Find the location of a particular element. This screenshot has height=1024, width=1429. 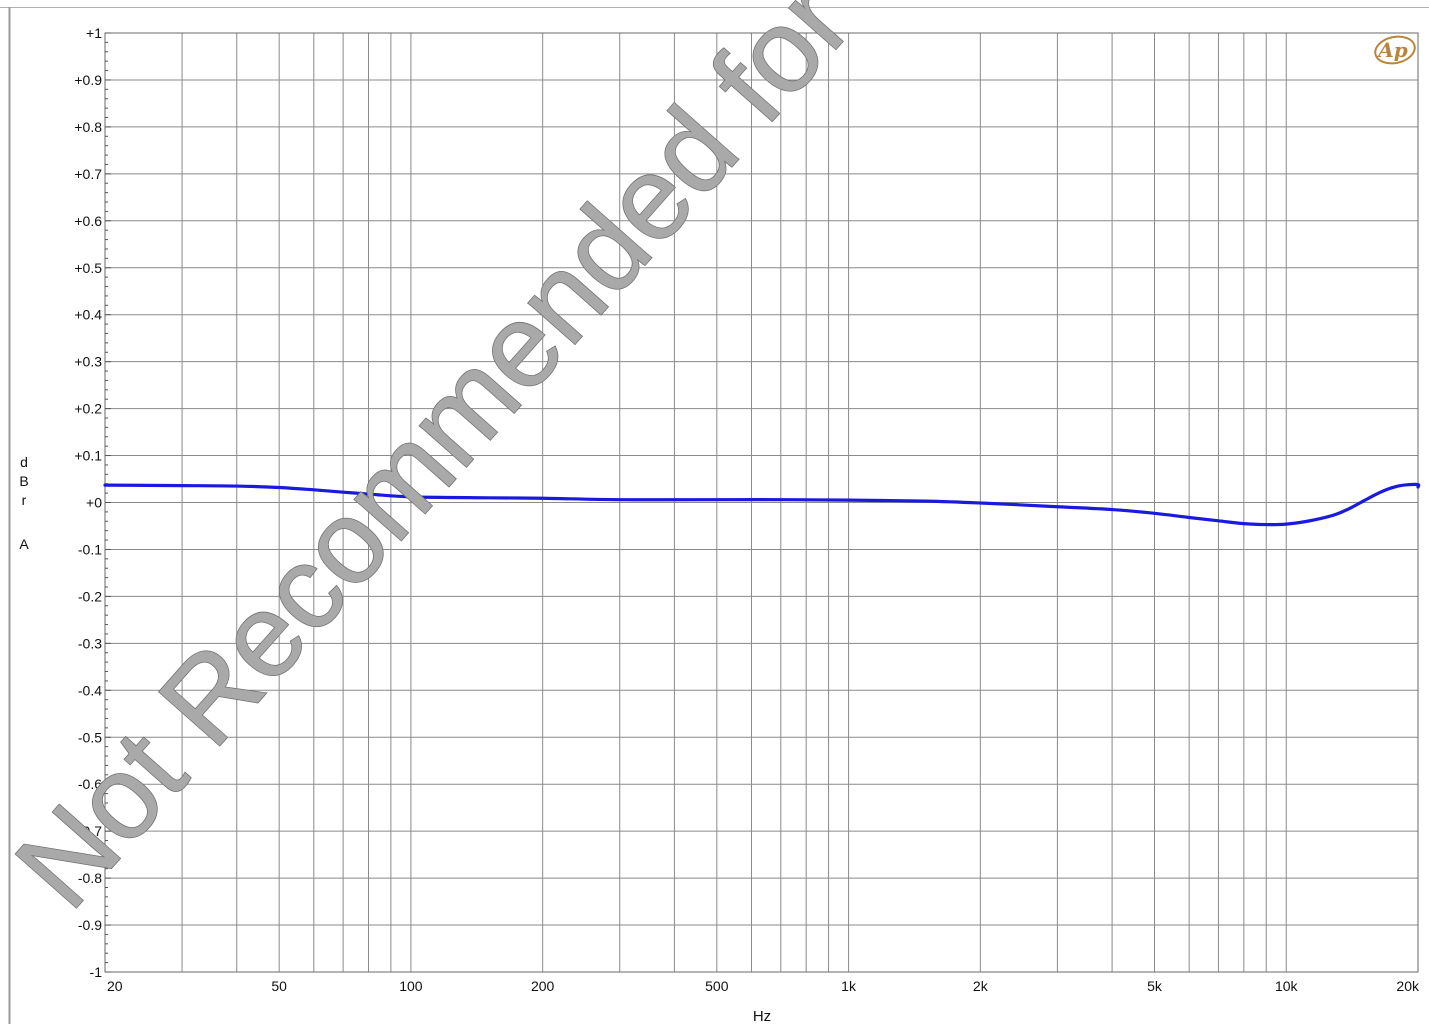

y-tick-label: +0.9 is located at coordinates (88, 80).